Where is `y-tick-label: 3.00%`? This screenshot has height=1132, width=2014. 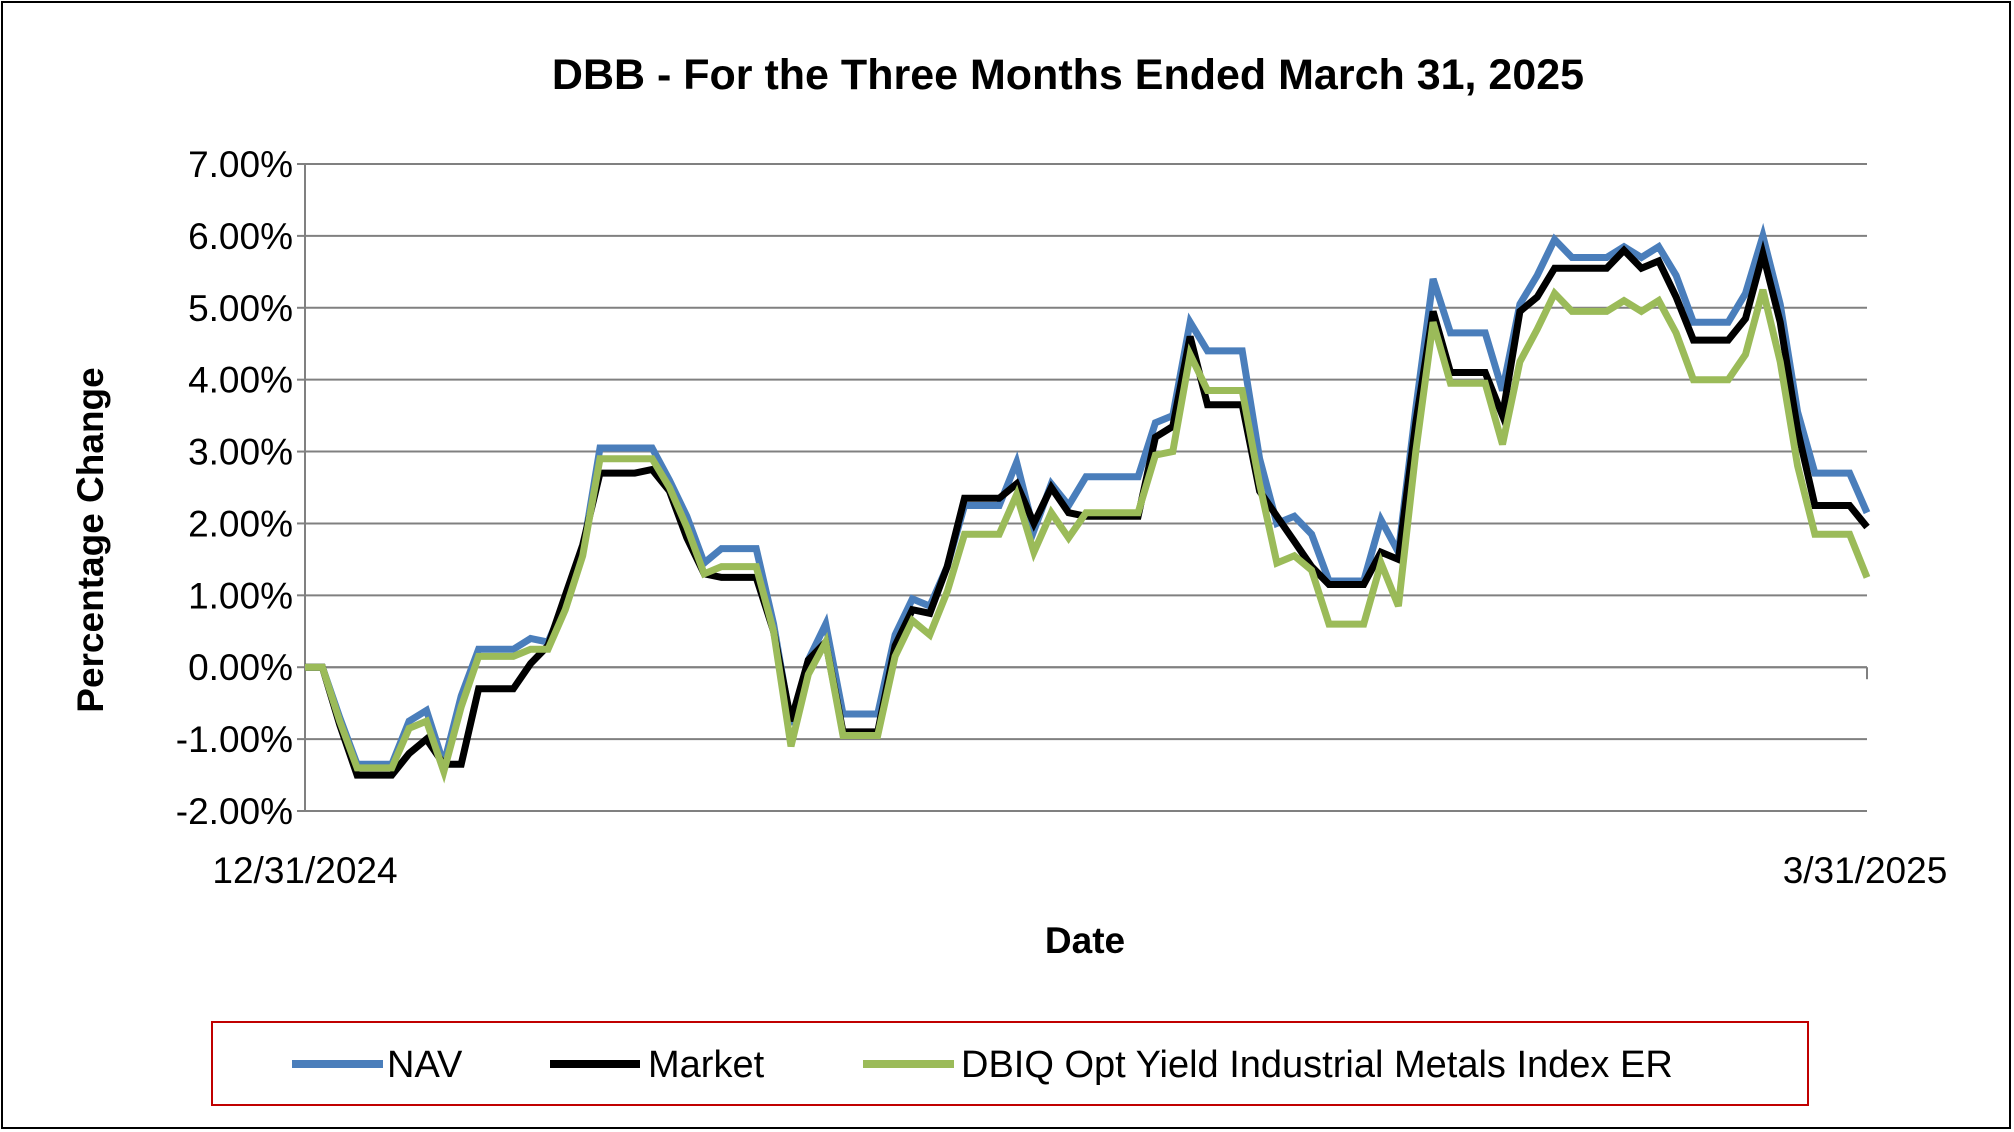
y-tick-label: 3.00% is located at coordinates (240, 452).